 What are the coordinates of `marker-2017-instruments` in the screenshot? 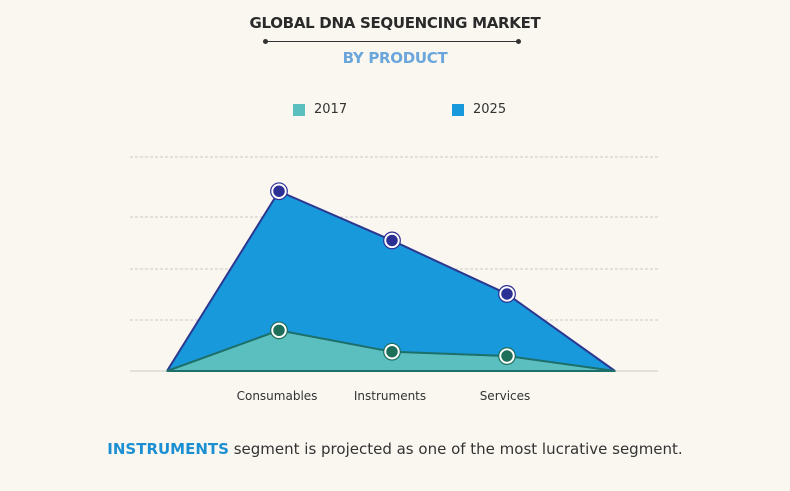 It's located at (392, 351).